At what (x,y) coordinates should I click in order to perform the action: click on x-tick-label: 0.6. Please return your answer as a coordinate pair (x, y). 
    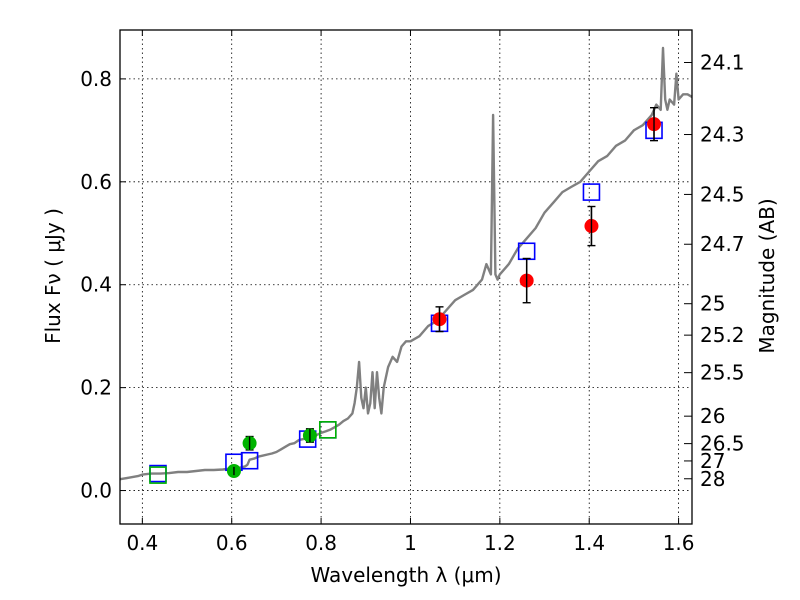
    Looking at the image, I should click on (232, 543).